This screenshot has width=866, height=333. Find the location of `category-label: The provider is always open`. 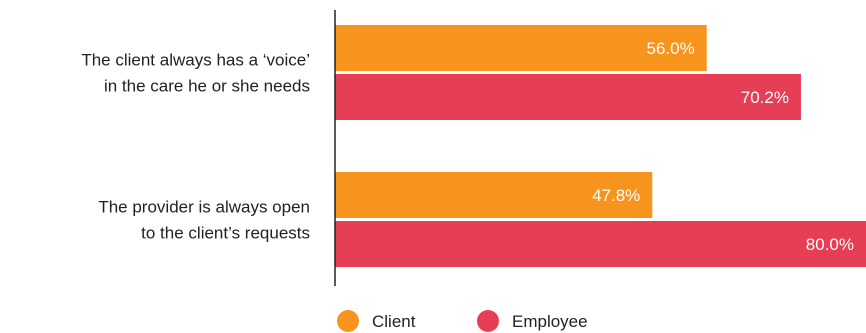

category-label: The provider is always open is located at coordinates (204, 207).